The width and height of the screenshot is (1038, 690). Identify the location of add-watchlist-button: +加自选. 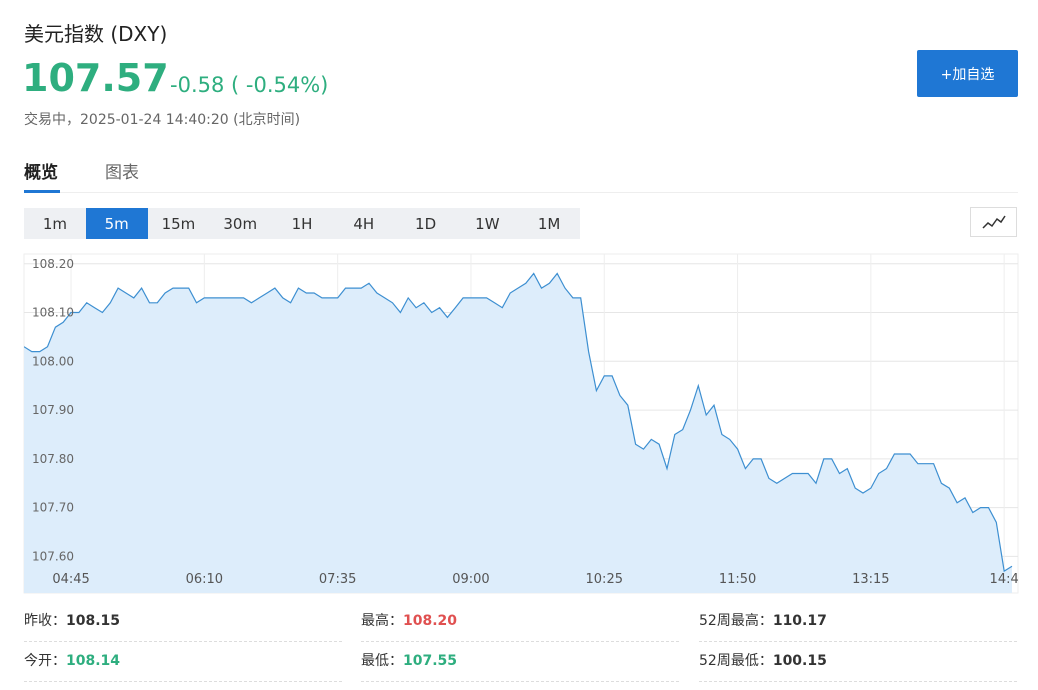
(967, 73).